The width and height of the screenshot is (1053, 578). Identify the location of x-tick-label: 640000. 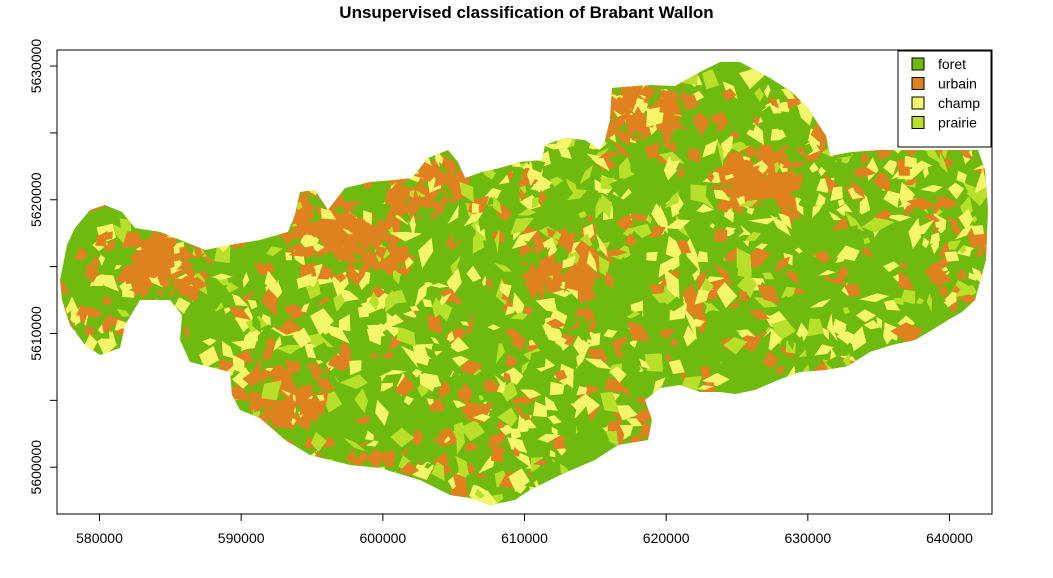
(949, 538).